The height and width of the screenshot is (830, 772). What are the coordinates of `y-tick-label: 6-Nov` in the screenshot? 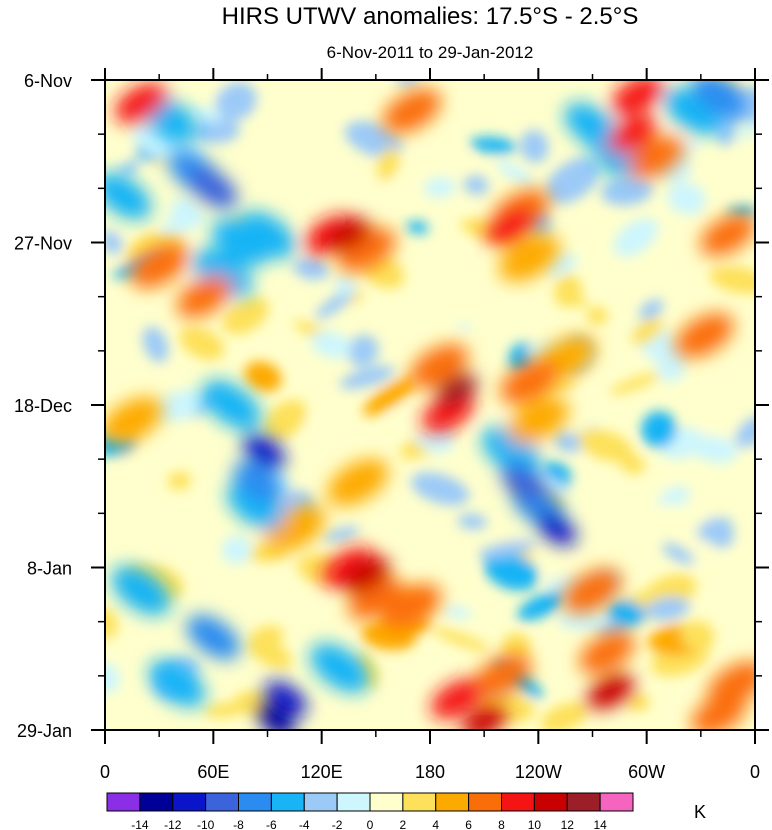 It's located at (48, 81).